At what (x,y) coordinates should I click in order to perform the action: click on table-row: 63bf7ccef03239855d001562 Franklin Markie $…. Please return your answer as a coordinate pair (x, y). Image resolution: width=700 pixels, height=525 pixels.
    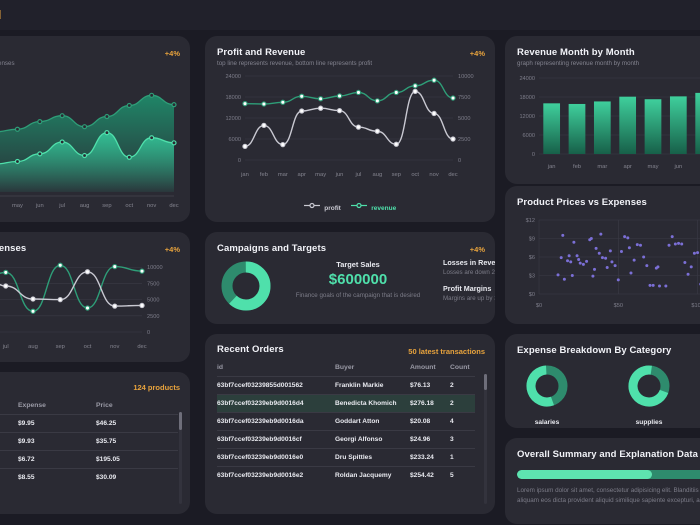
    Looking at the image, I should click on (346, 385).